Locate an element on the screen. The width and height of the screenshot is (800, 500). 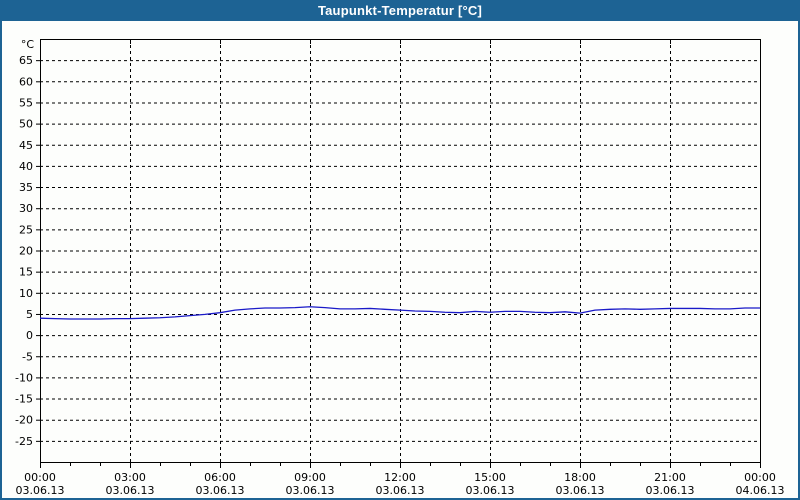
chart-title: Taupunkt-Temperatur [°C] is located at coordinates (400, 10).